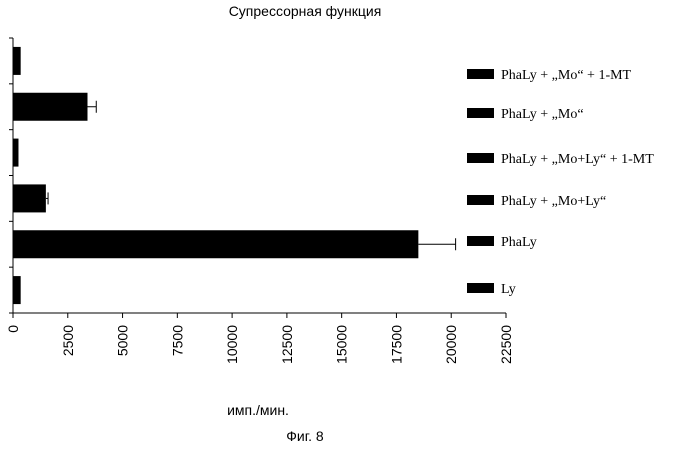  Describe the element at coordinates (506, 344) in the screenshot. I see `x-tick-label: 22500` at that location.